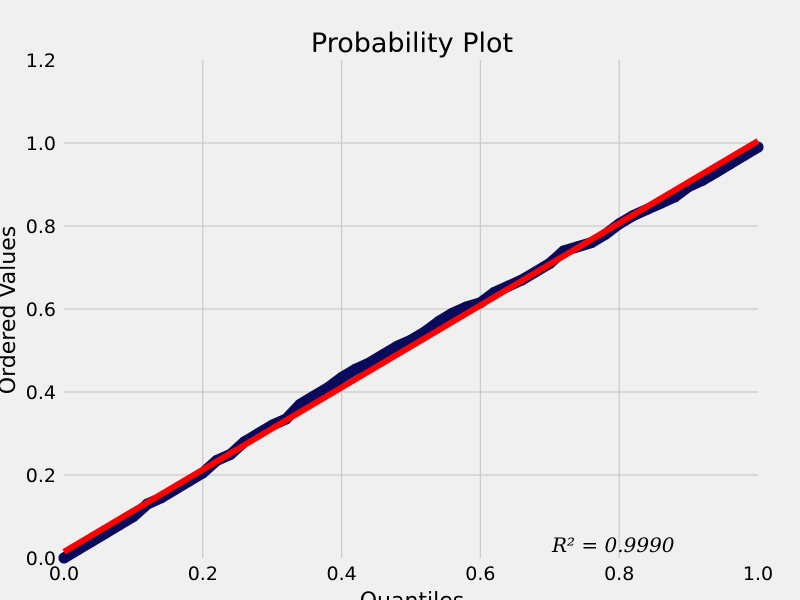 Image resolution: width=800 pixels, height=600 pixels. Describe the element at coordinates (758, 574) in the screenshot. I see `x-tick-label: 1.0` at that location.